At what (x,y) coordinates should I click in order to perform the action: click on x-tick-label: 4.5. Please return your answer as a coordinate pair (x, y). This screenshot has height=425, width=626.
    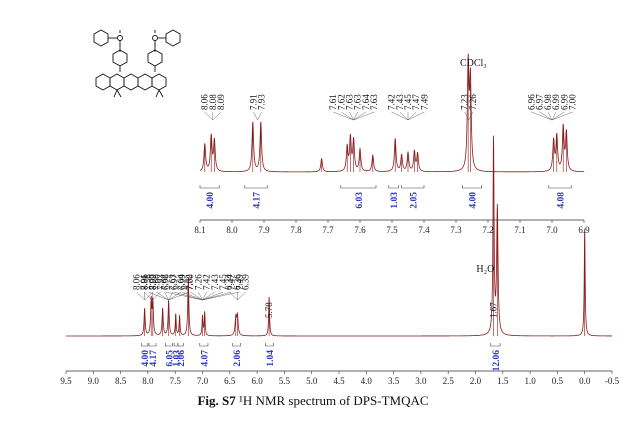
    Looking at the image, I should click on (339, 381).